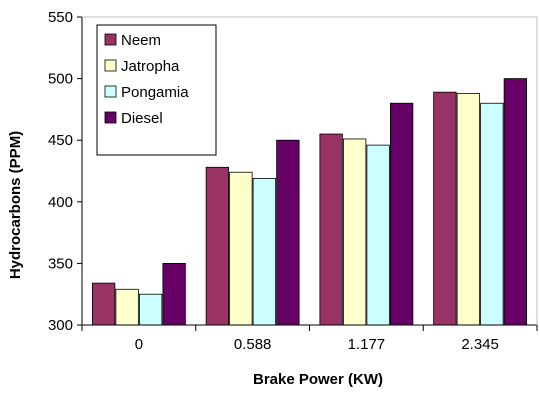 The image size is (540, 394). What do you see at coordinates (60, 202) in the screenshot?
I see `y-tick-label: 400` at bounding box center [60, 202].